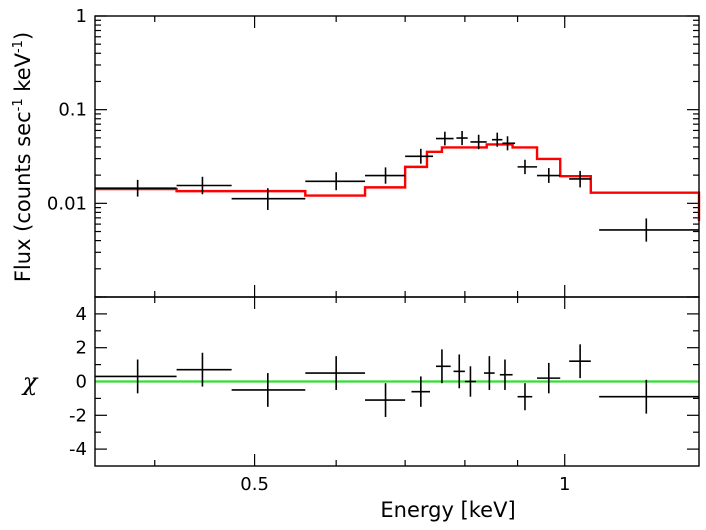 The image size is (706, 530). What do you see at coordinates (254, 484) in the screenshot?
I see `x-tick-label: 0.5` at bounding box center [254, 484].